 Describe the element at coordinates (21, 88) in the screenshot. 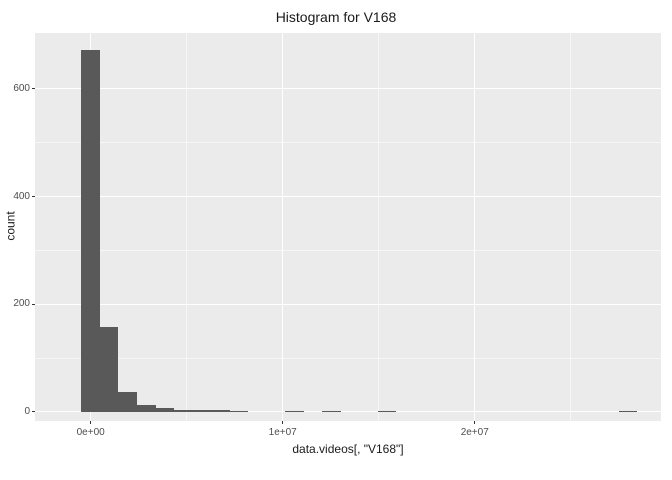

I see `y-tick-label: 600` at that location.